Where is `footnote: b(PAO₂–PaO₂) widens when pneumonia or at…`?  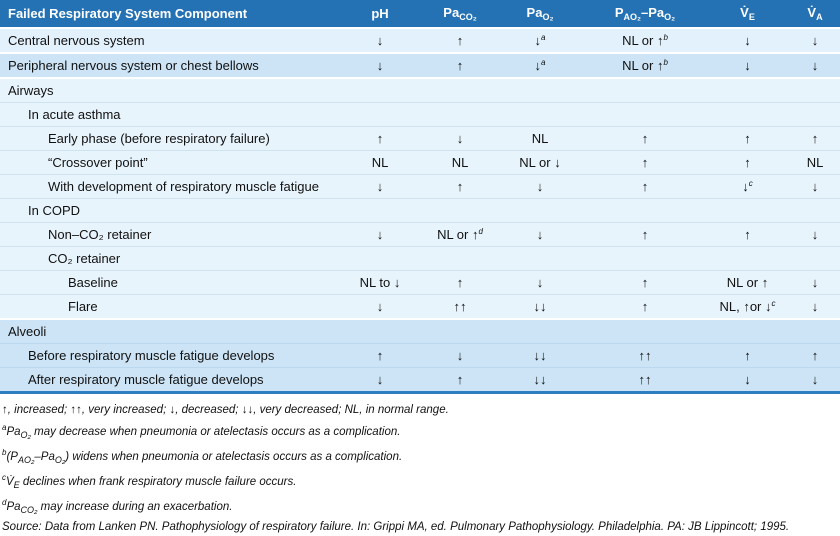
footnote: b(PAO₂–PaO₂) widens when pneumonia or at… is located at coordinates (421, 456).